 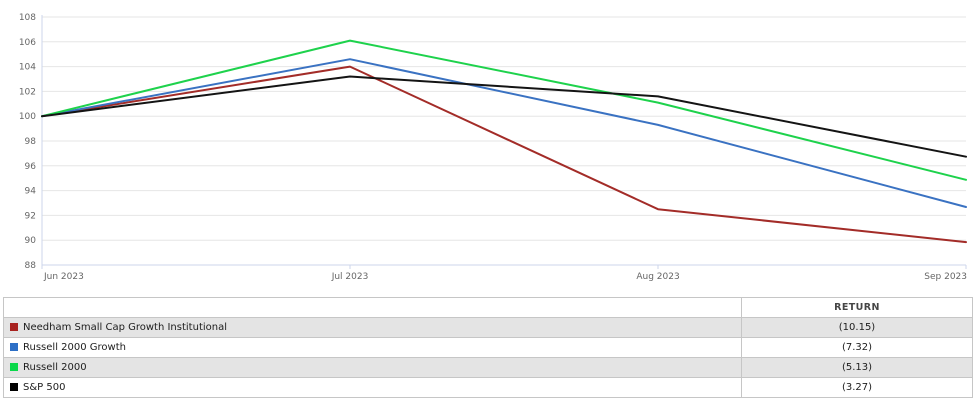 What do you see at coordinates (857, 327) in the screenshot?
I see `return-value: (10.15)` at bounding box center [857, 327].